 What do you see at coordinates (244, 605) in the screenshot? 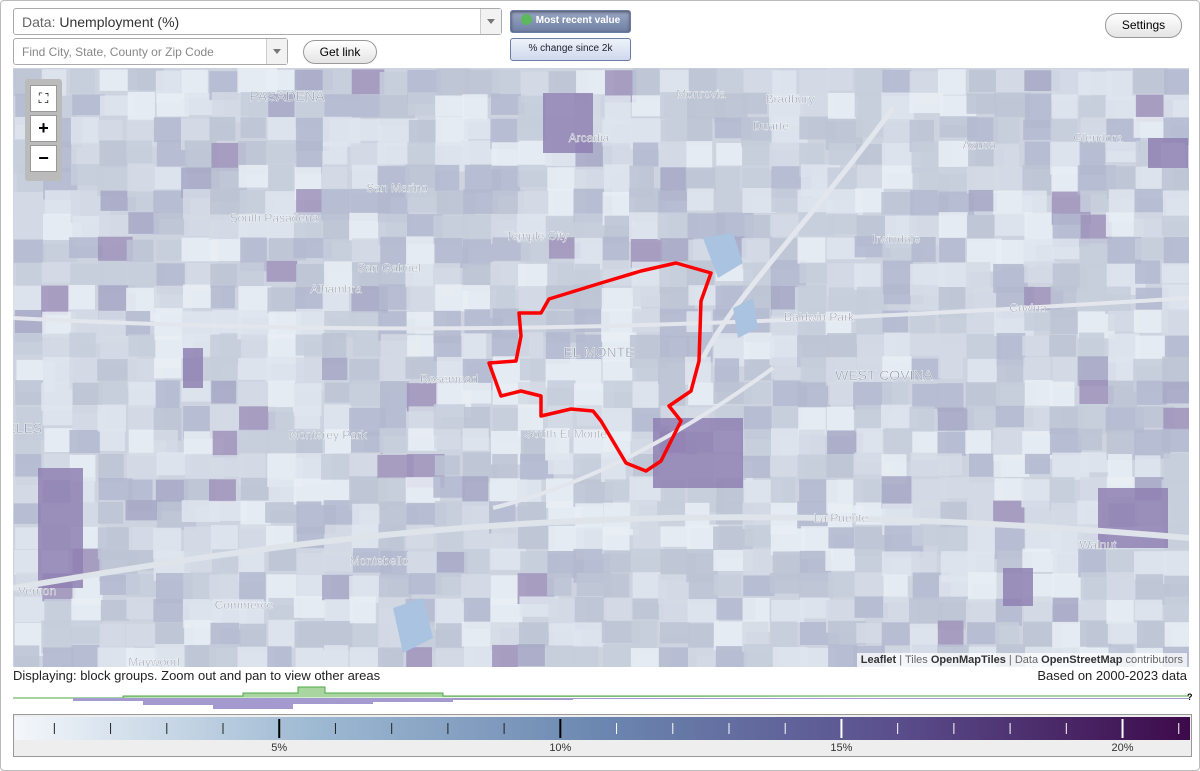
I see `place-label: Commerce` at bounding box center [244, 605].